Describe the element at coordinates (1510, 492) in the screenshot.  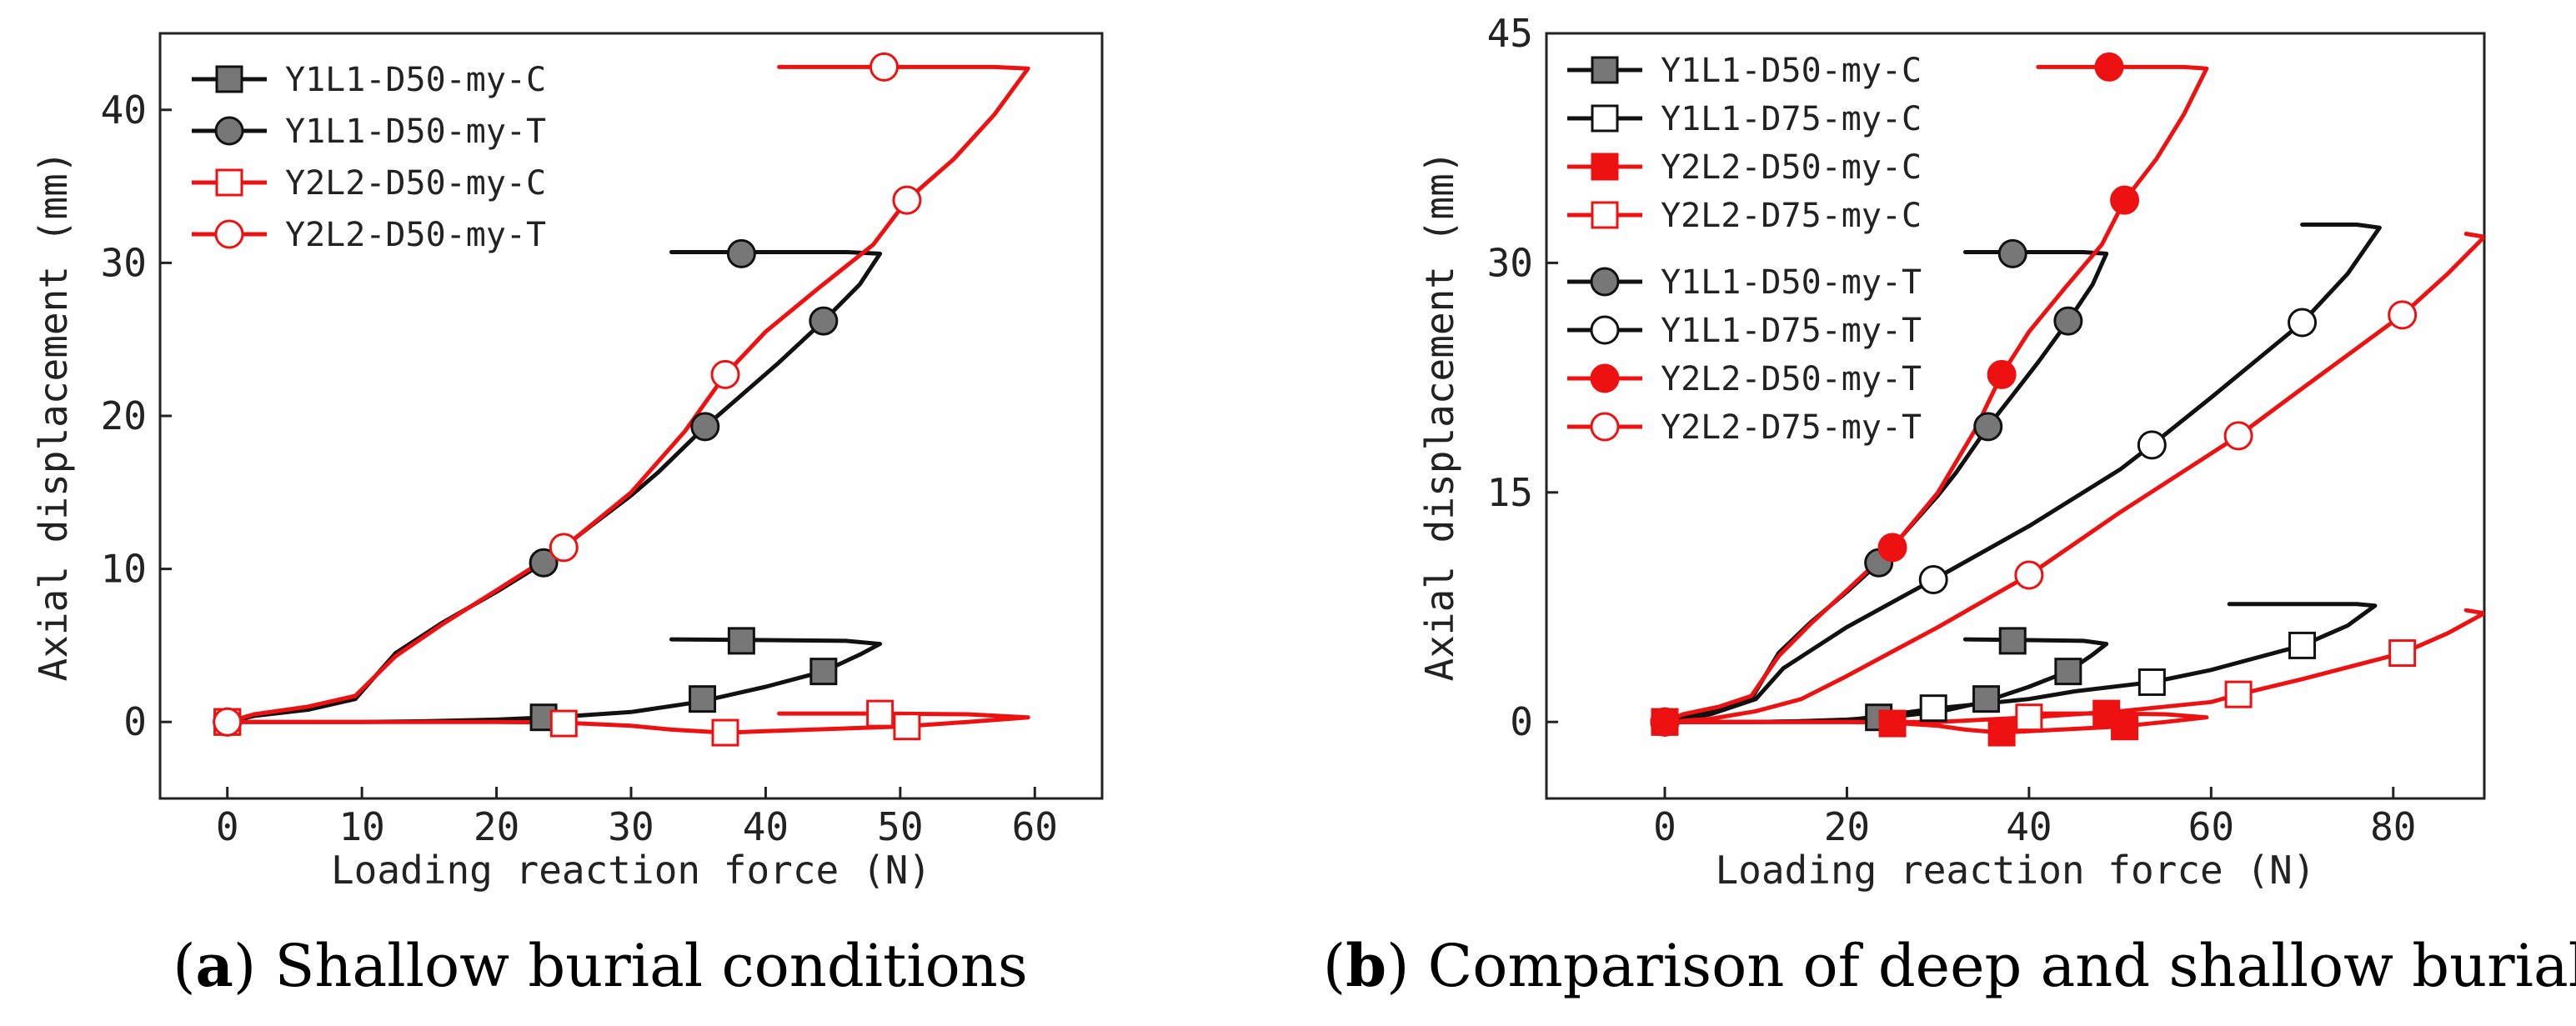
I see `y-tick-label: 15` at that location.